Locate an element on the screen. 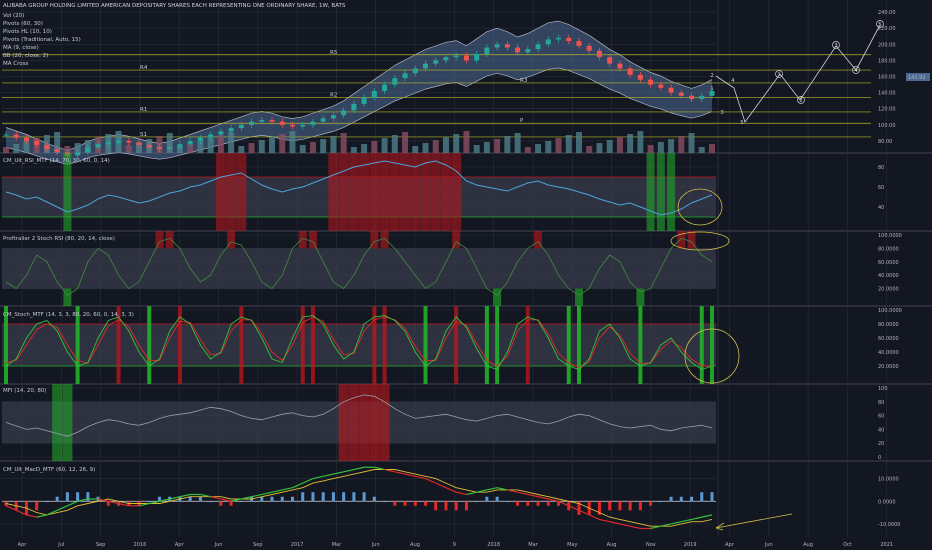 The width and height of the screenshot is (932, 550). projection-wave-circle is located at coordinates (801, 100).